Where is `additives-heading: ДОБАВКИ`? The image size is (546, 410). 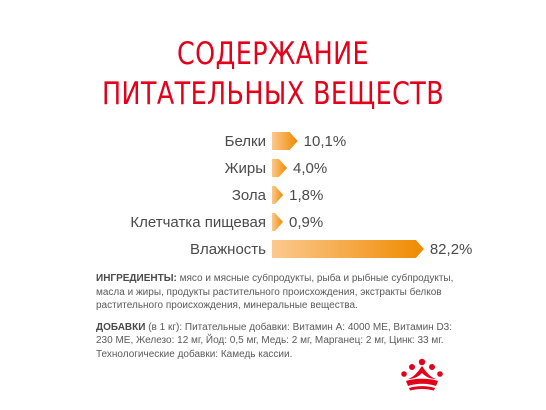
additives-heading: ДОБАВКИ is located at coordinates (121, 327).